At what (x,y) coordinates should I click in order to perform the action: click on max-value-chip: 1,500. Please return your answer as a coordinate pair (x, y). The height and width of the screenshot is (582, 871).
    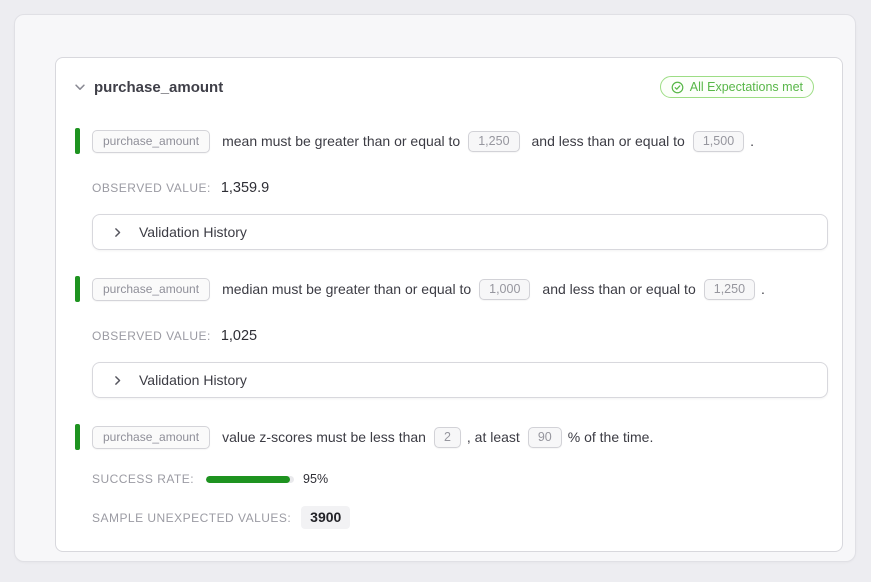
    Looking at the image, I should click on (718, 141).